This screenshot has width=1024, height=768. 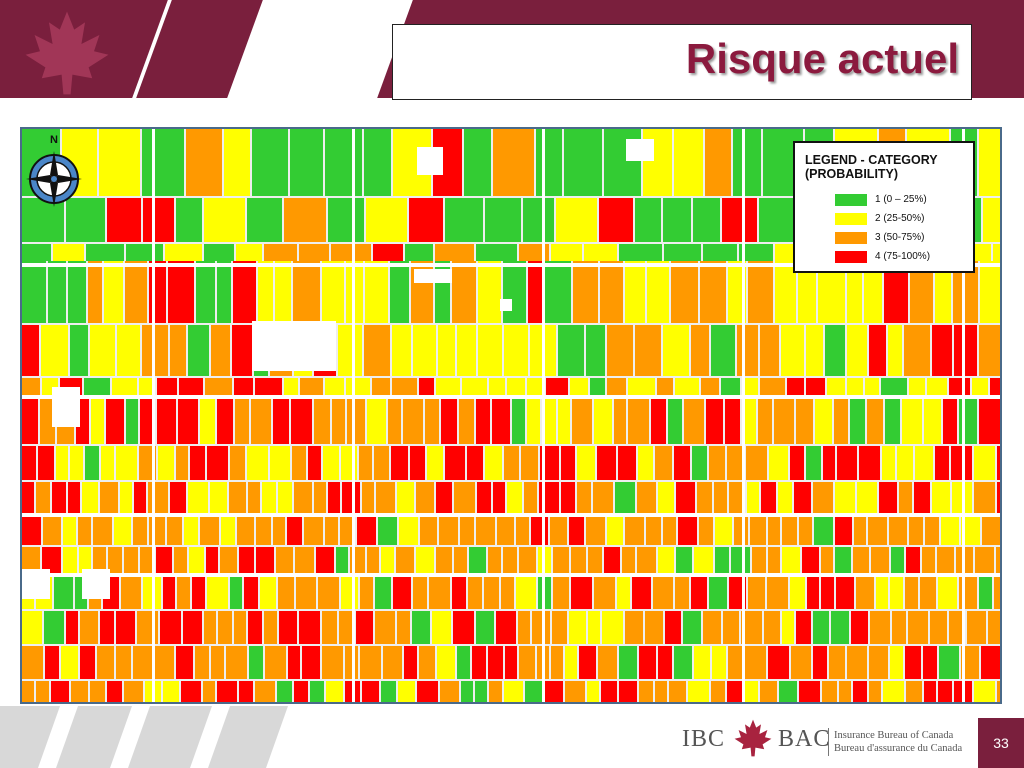 I want to click on banner-stripe, so click(x=152, y=49).